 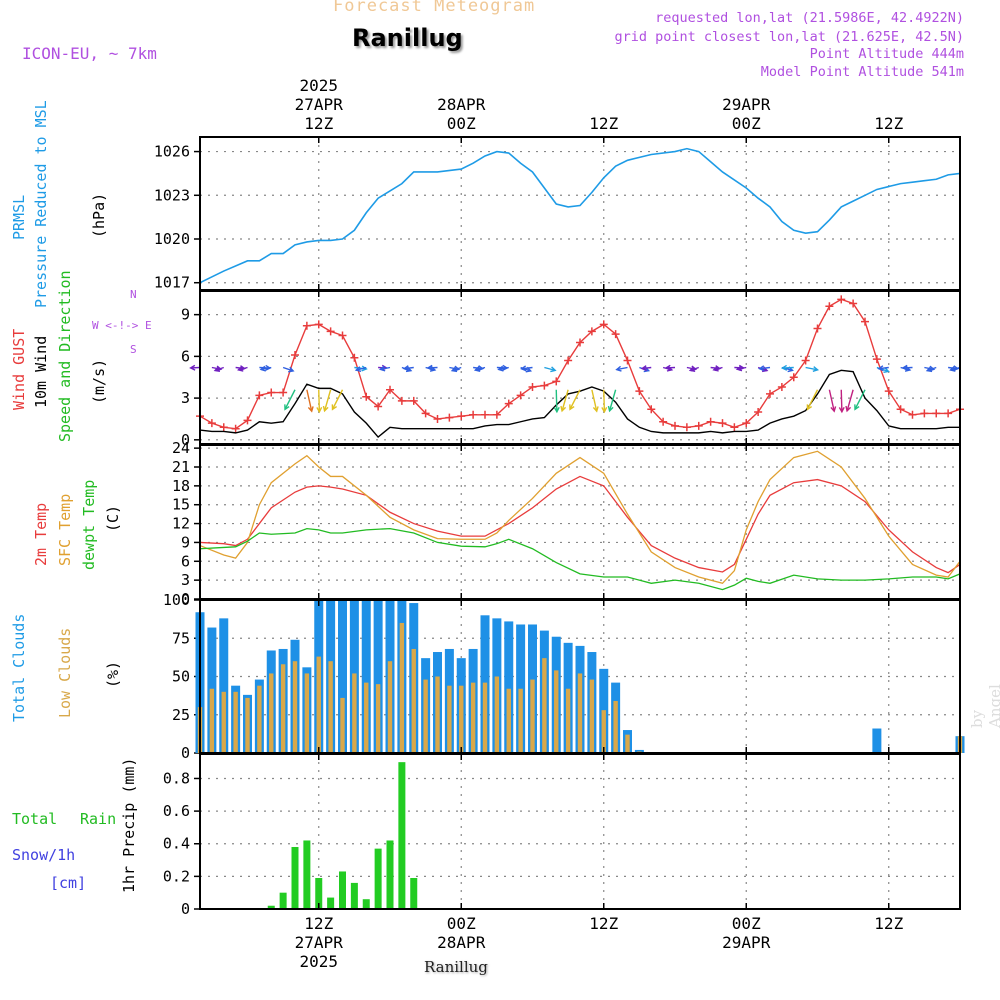 I want to click on y-tick-label: 9, so click(x=185, y=315).